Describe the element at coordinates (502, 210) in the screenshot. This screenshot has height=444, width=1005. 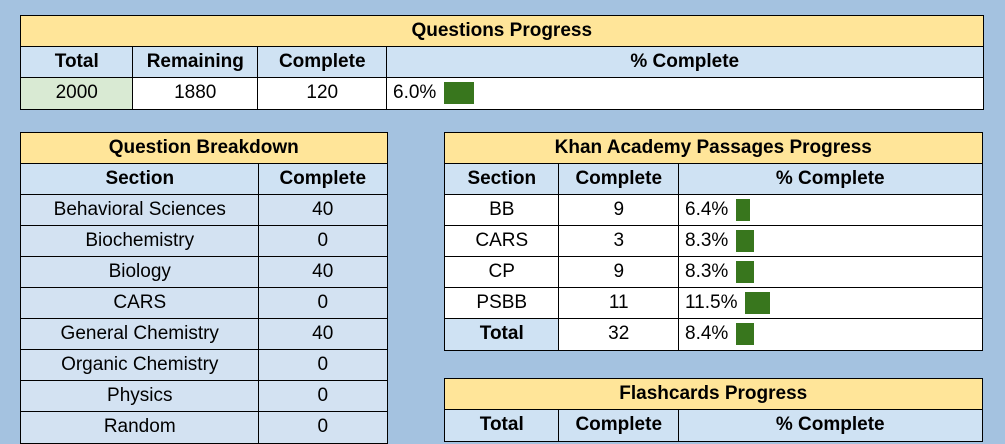
I see `table-cell: BB` at that location.